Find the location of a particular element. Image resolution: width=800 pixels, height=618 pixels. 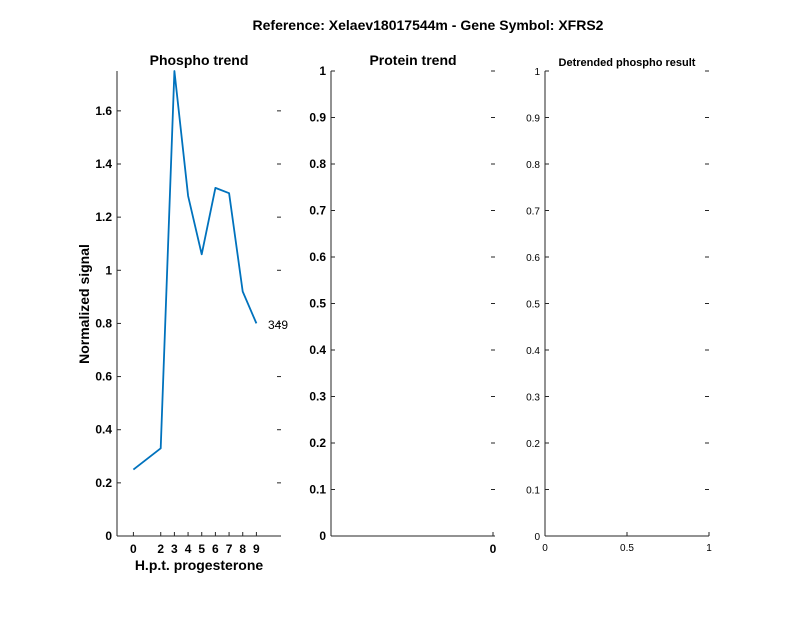

protein-y-tick-label: 0.2 is located at coordinates (317, 443).